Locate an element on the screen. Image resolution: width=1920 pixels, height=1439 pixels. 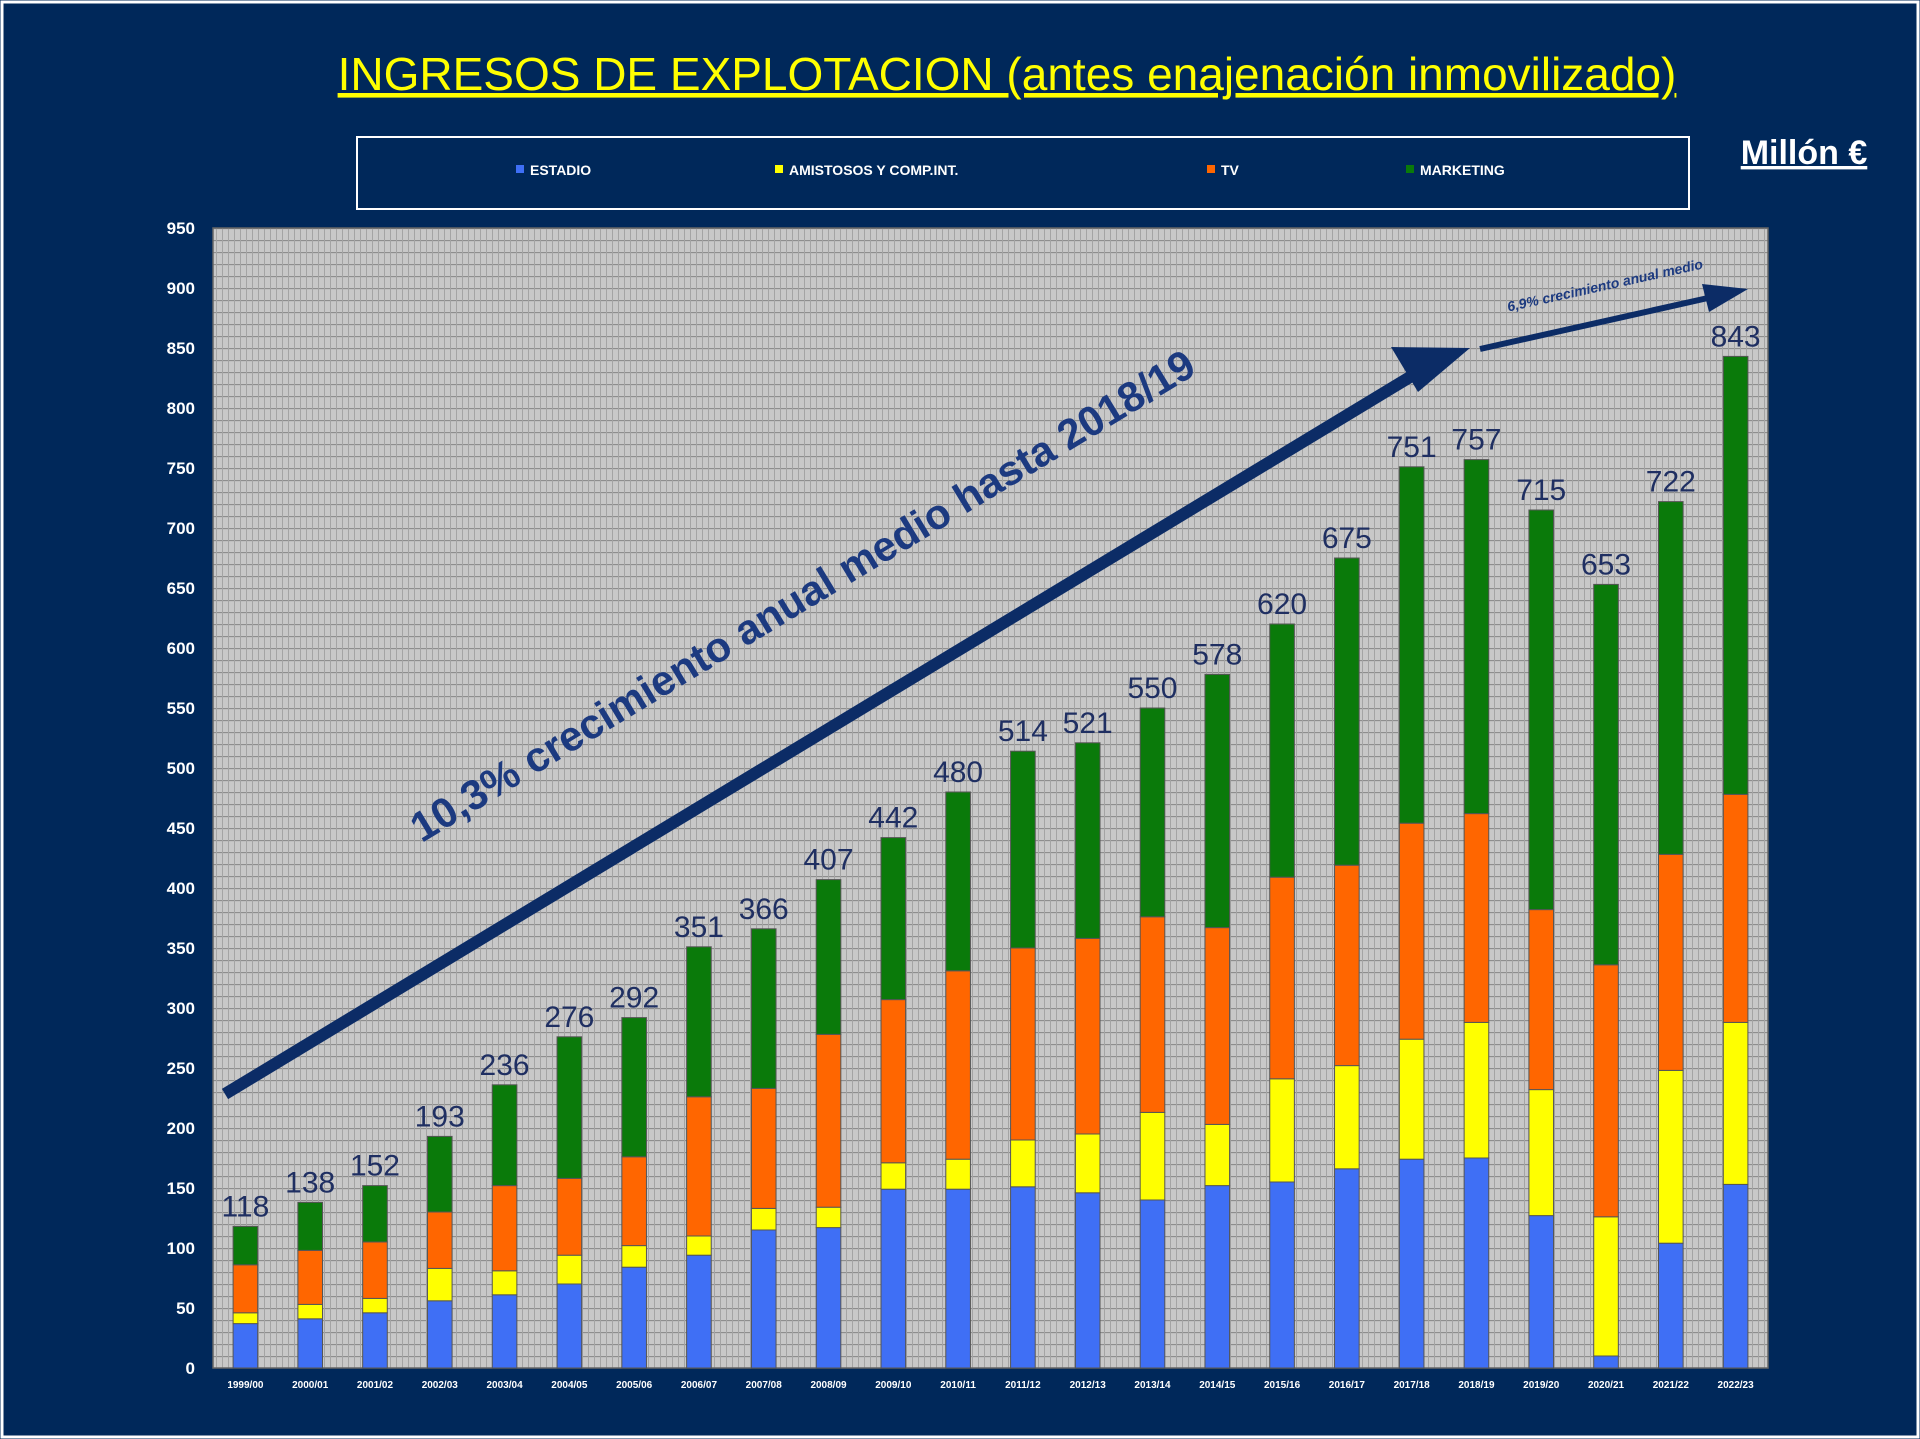
total-label: 351 is located at coordinates (699, 927).